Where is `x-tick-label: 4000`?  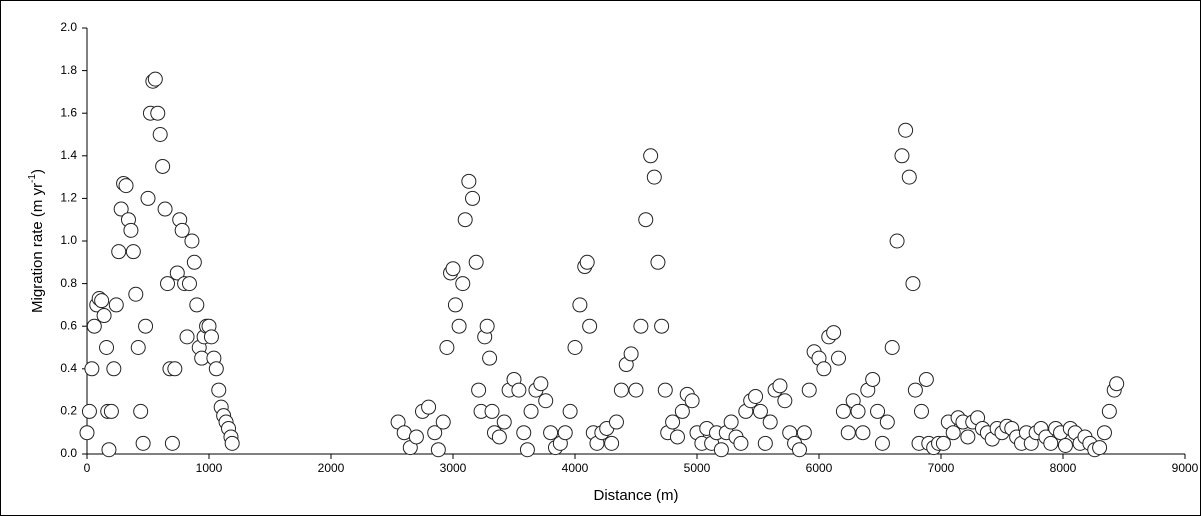 x-tick-label: 4000 is located at coordinates (575, 468).